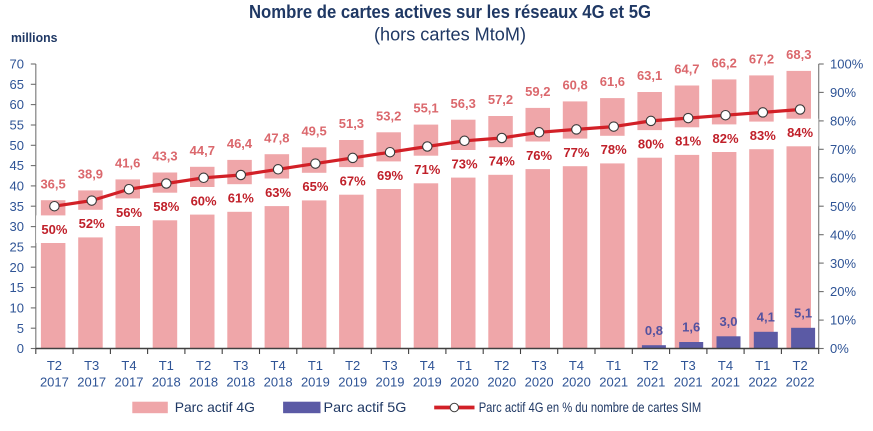 This screenshot has height=431, width=873. What do you see at coordinates (576, 152) in the screenshot?
I see `svg-text: 77%` at bounding box center [576, 152].